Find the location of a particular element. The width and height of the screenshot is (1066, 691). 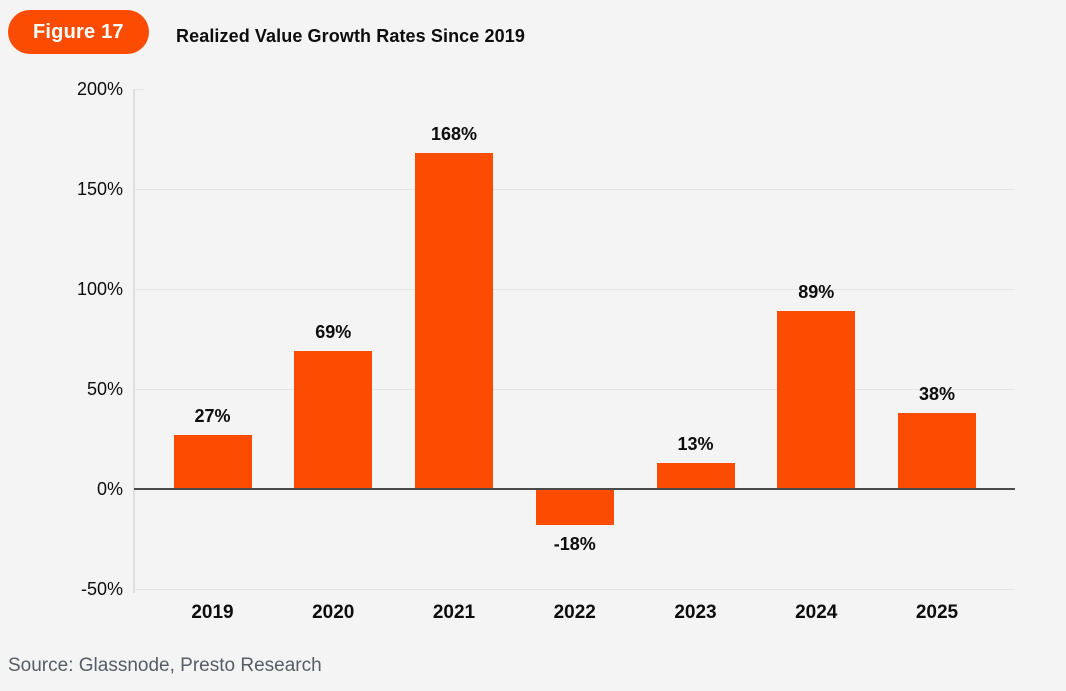

x-axis-label-2019: 2019 is located at coordinates (212, 612).